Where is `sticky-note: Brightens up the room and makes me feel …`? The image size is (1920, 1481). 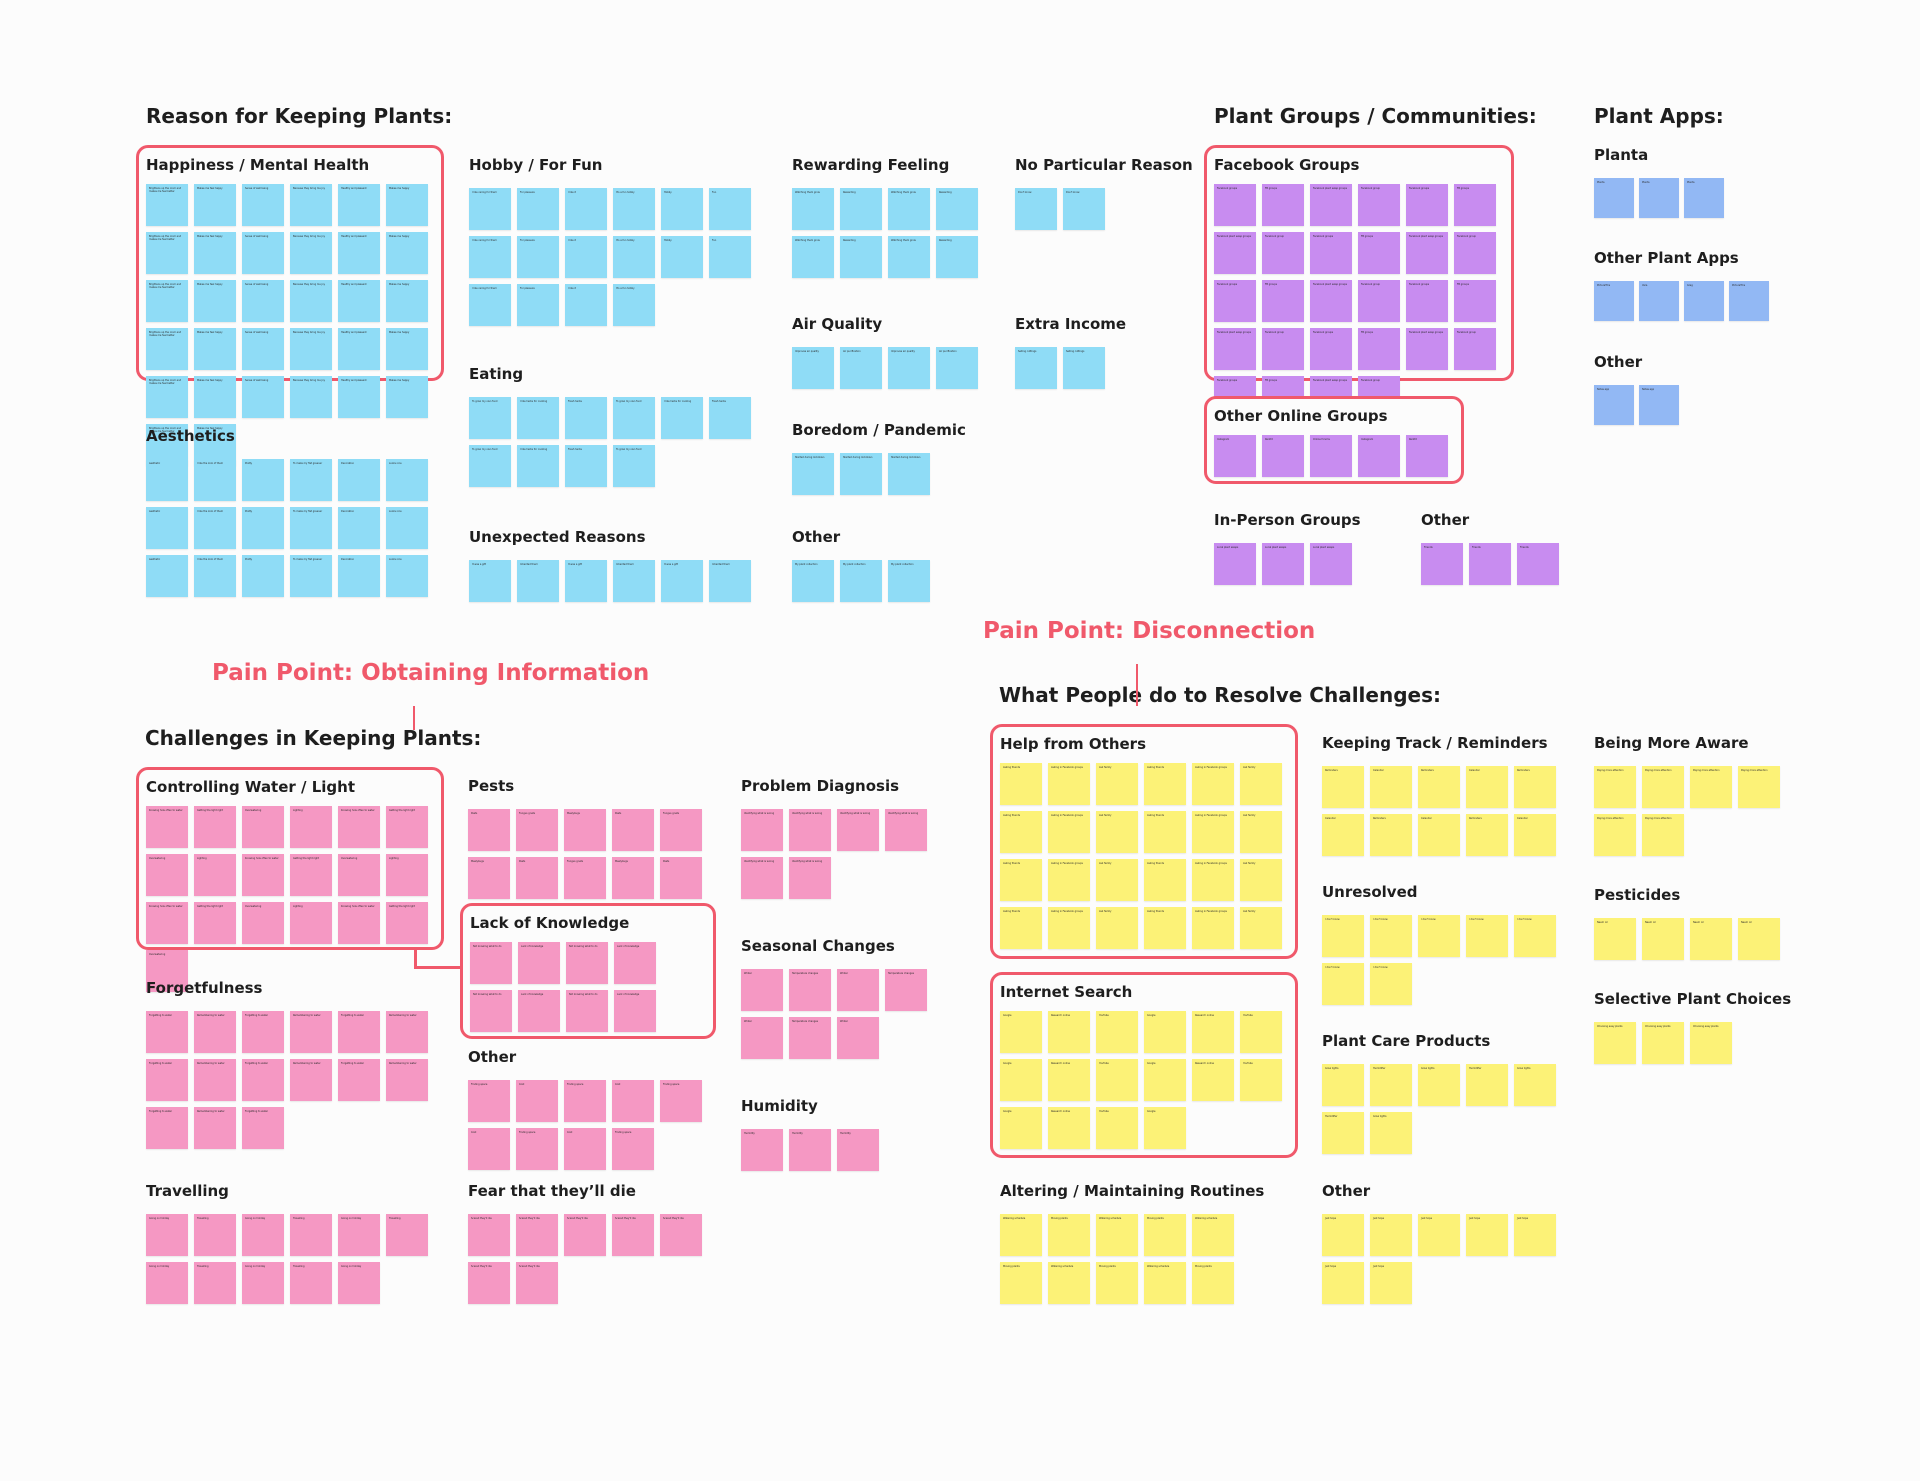 sticky-note: Brightens up the room and makes me feel … is located at coordinates (167, 301).